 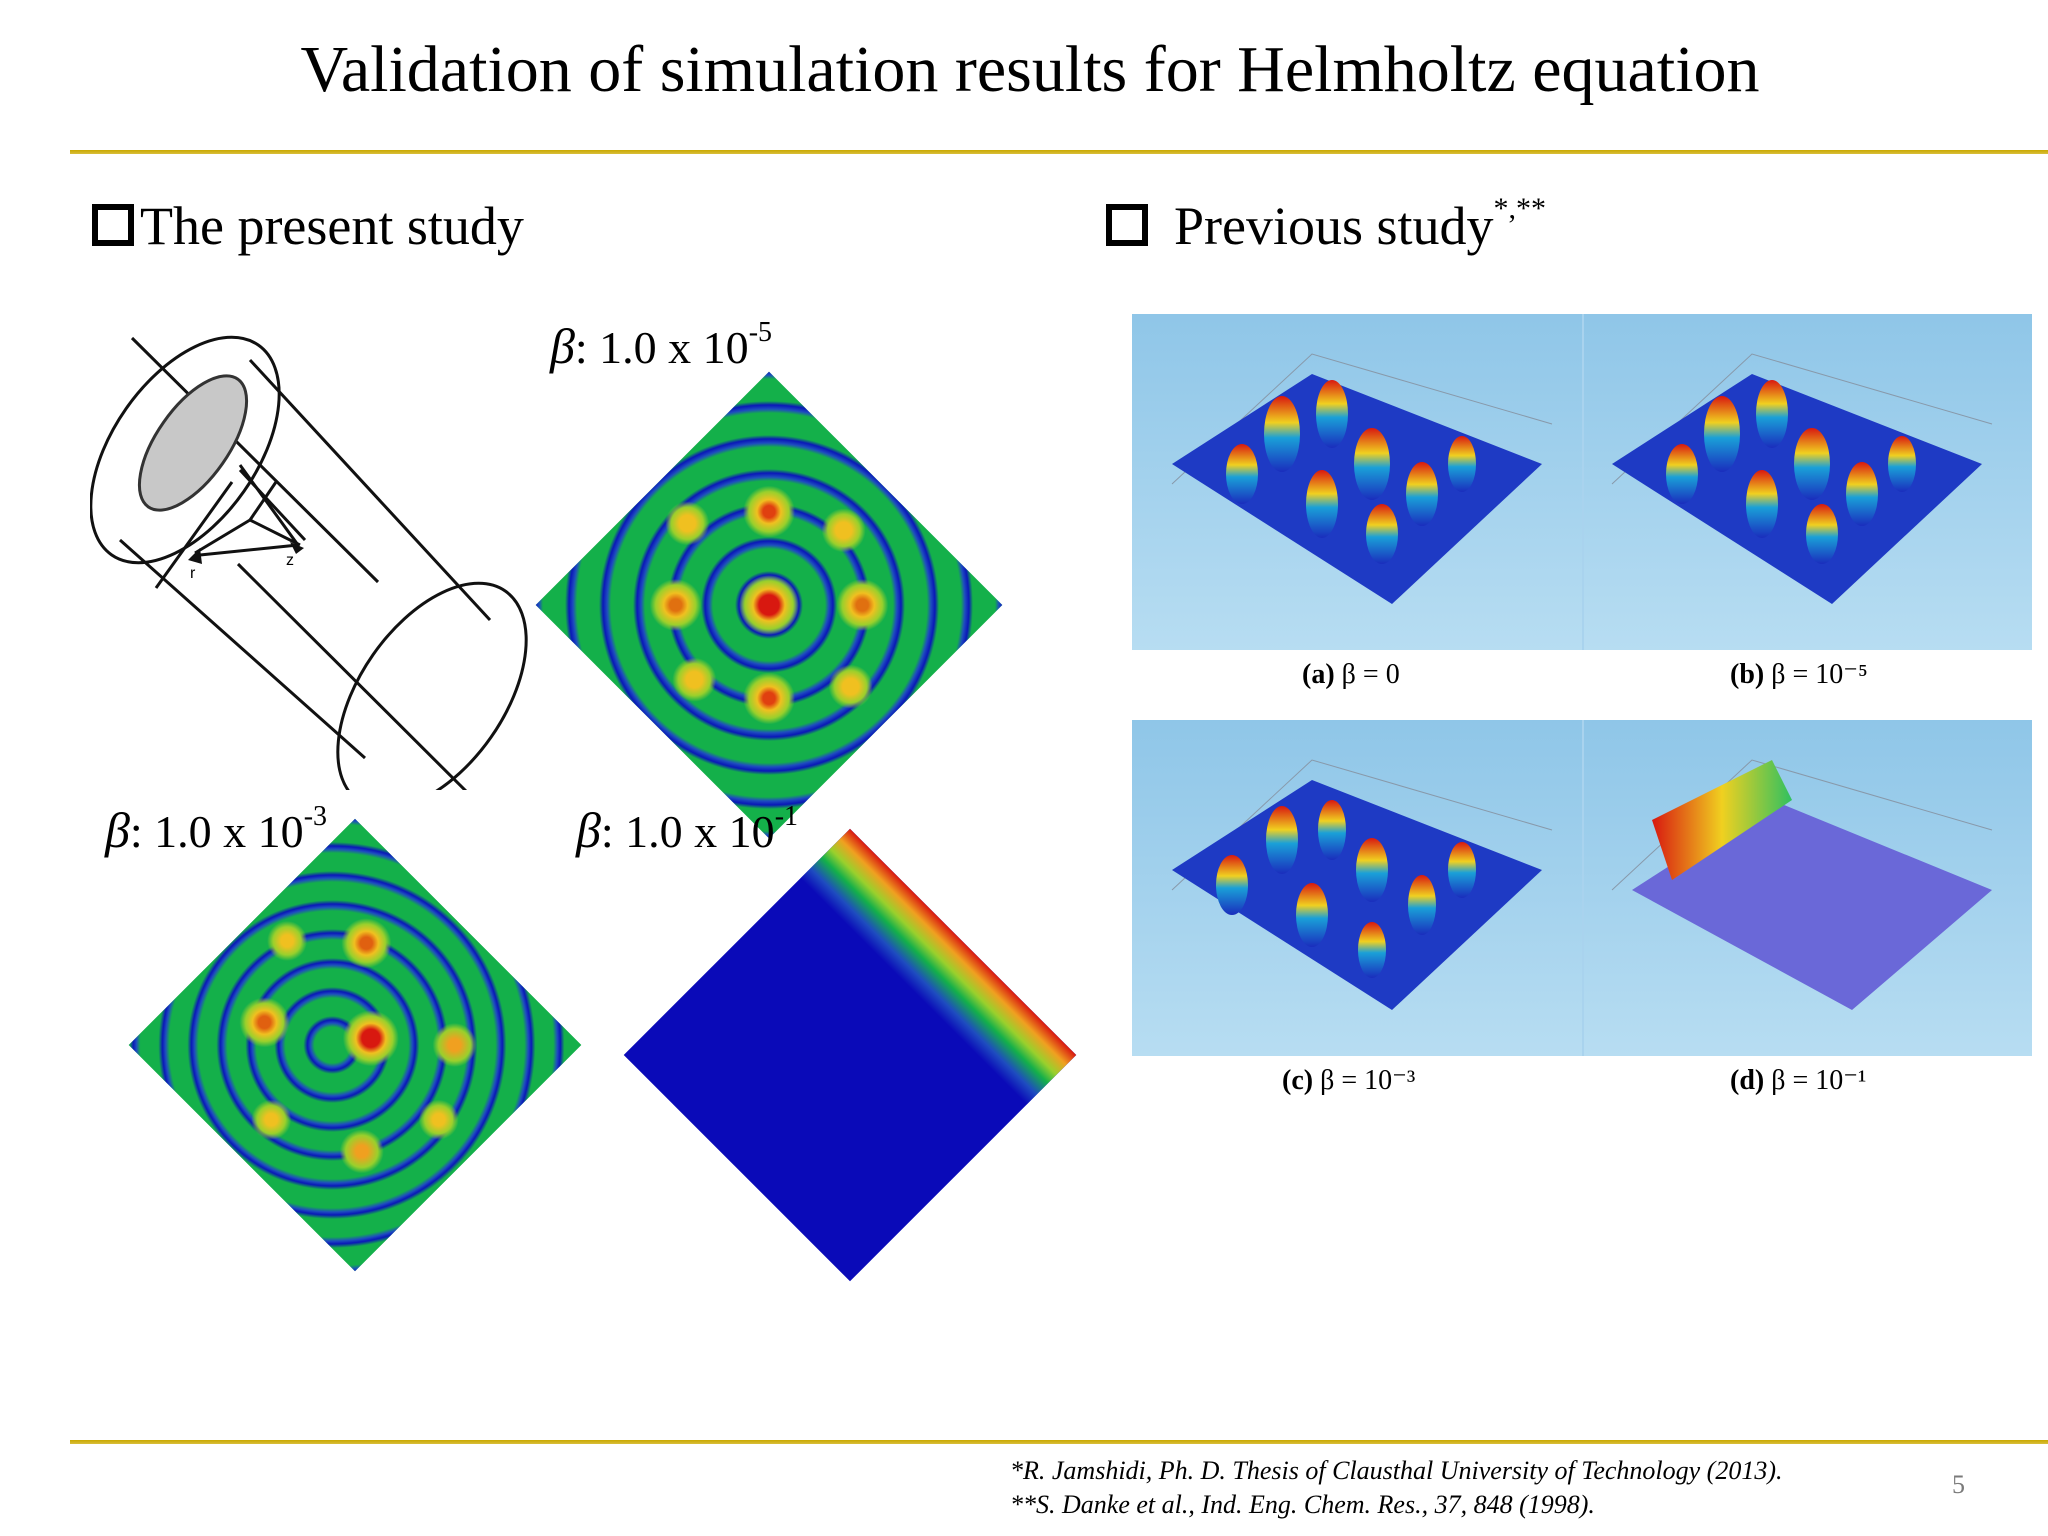 I want to click on inner-core, so click(x=193, y=443).